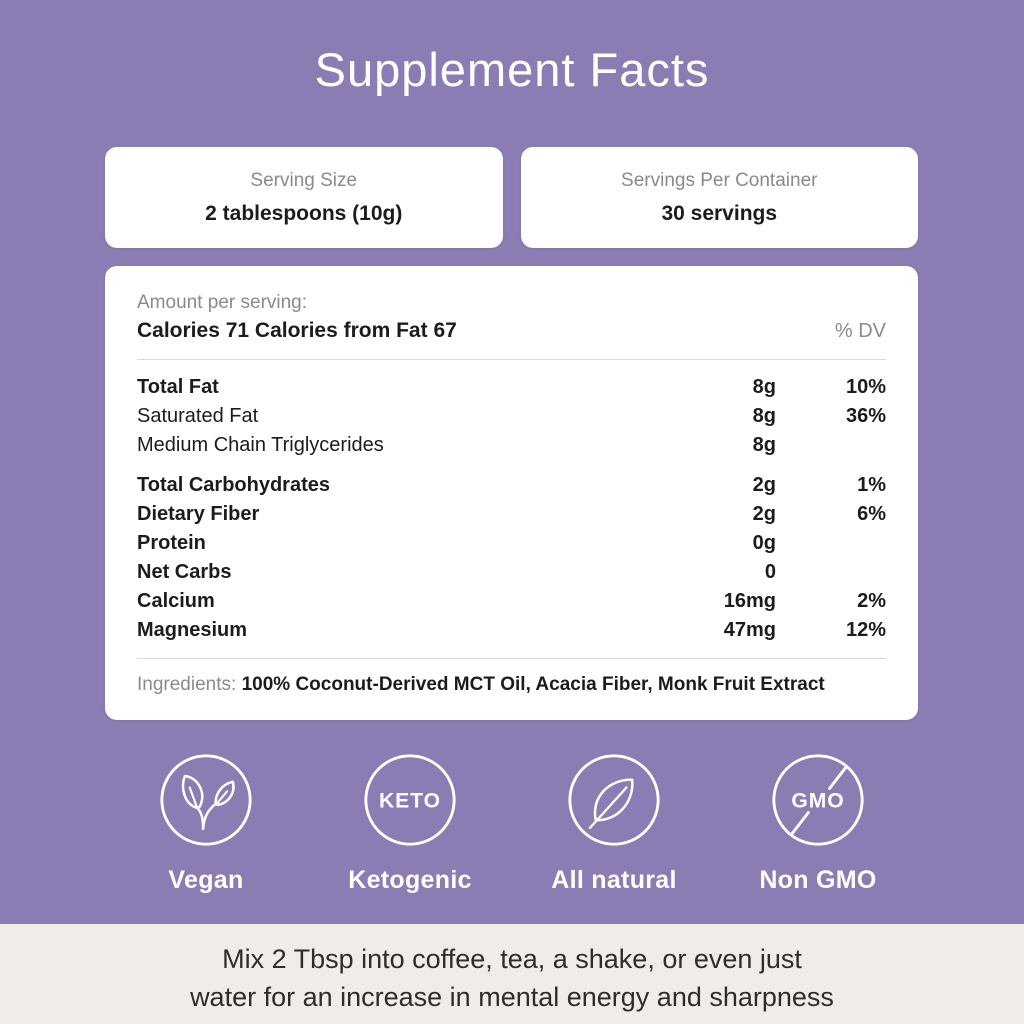  What do you see at coordinates (860, 331) in the screenshot?
I see `daily-value-header: % DV` at bounding box center [860, 331].